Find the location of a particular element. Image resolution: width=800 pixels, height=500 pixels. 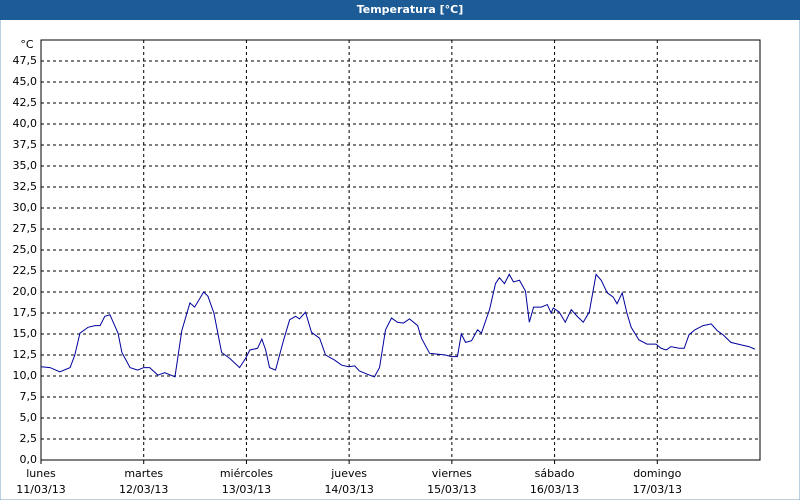

x-tick-label: viernes 15/03/13 is located at coordinates (451, 481).